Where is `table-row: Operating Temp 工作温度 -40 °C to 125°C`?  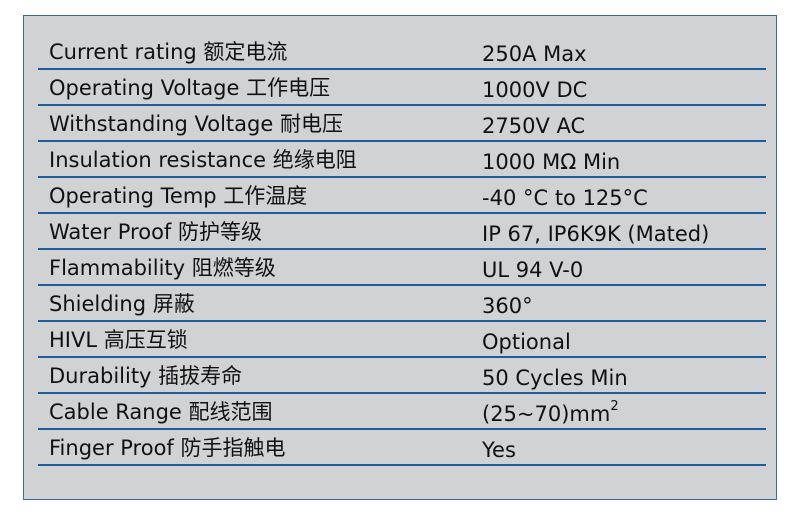 table-row: Operating Temp 工作温度 -40 °C to 125°C is located at coordinates (402, 196).